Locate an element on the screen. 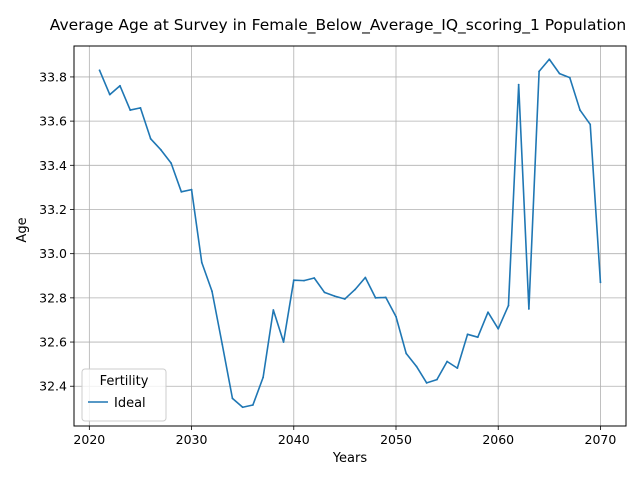  y-tick-label: 33.2 is located at coordinates (53, 209).